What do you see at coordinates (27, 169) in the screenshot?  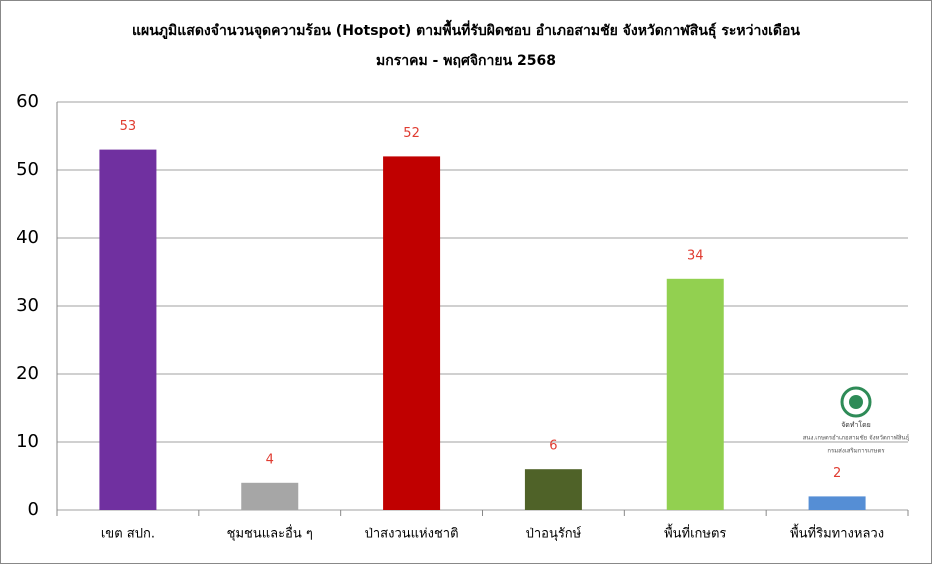 I see `y-tick-label: 50` at bounding box center [27, 169].